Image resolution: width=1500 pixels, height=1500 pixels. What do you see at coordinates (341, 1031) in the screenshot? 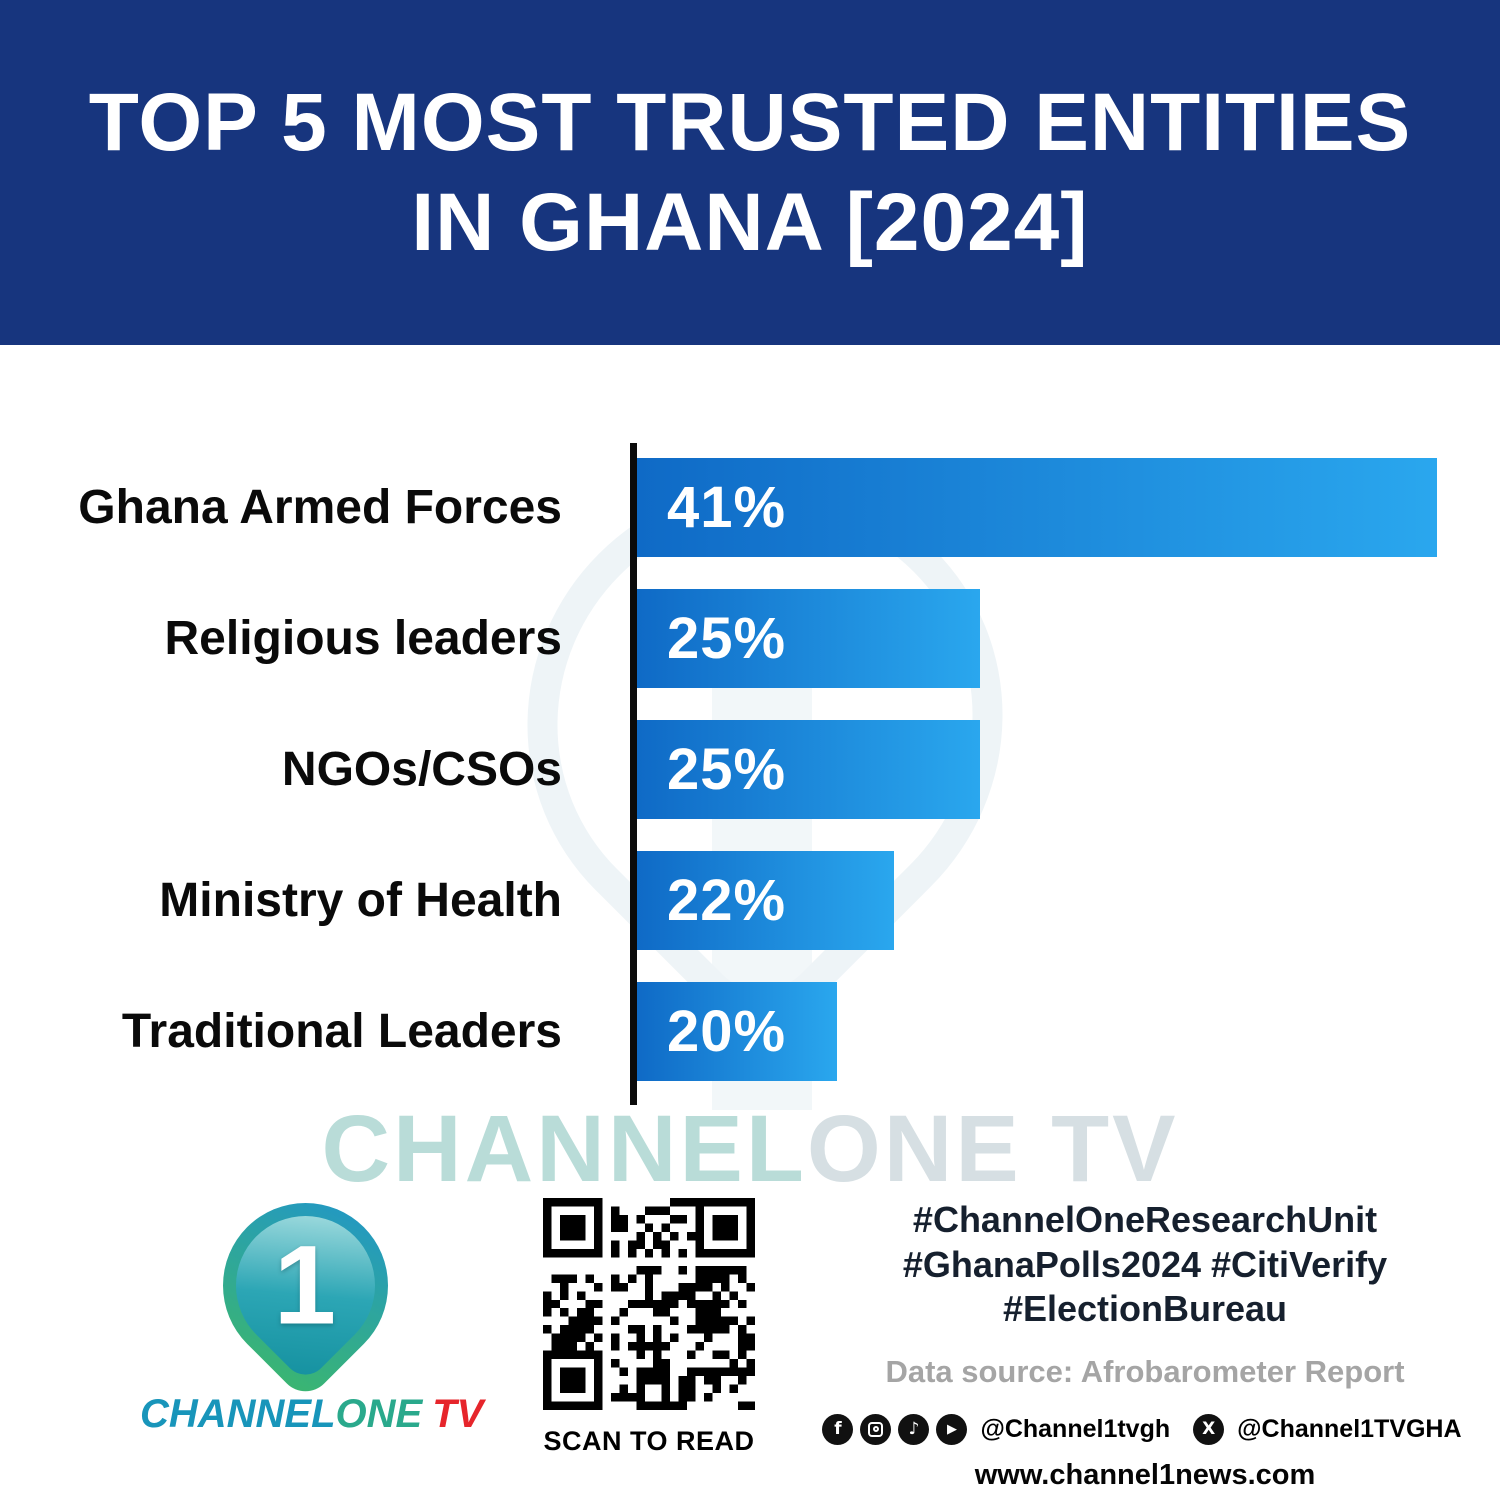
I see `category-label: Traditional Leaders` at bounding box center [341, 1031].